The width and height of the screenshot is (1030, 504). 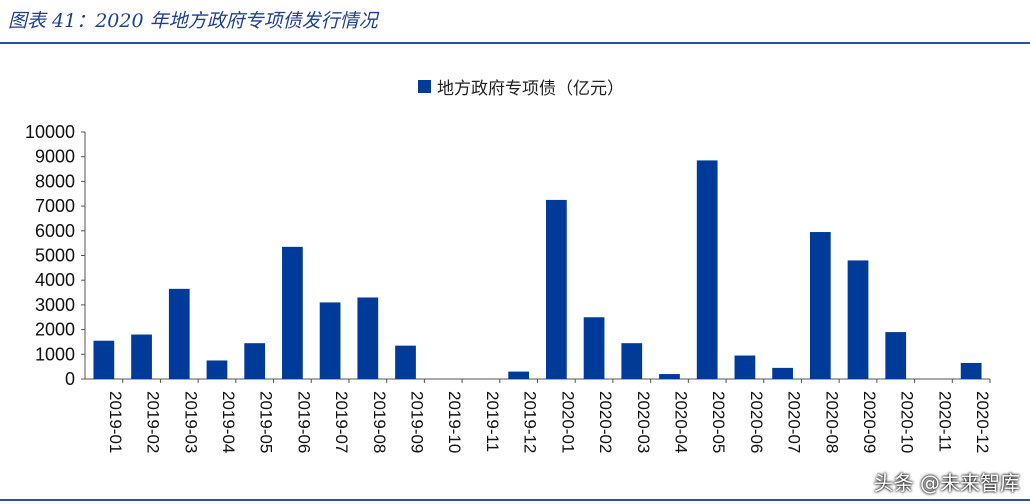 What do you see at coordinates (115, 422) in the screenshot?
I see `x-tick-label: 2019-01` at bounding box center [115, 422].